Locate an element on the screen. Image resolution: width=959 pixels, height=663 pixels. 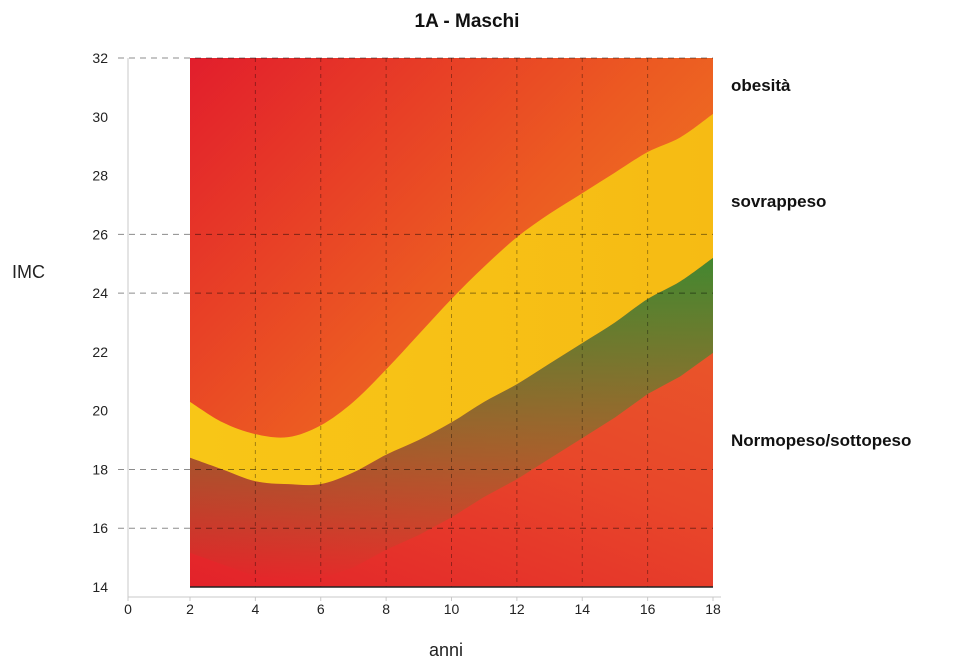
y-tick-label: 16 is located at coordinates (100, 528).